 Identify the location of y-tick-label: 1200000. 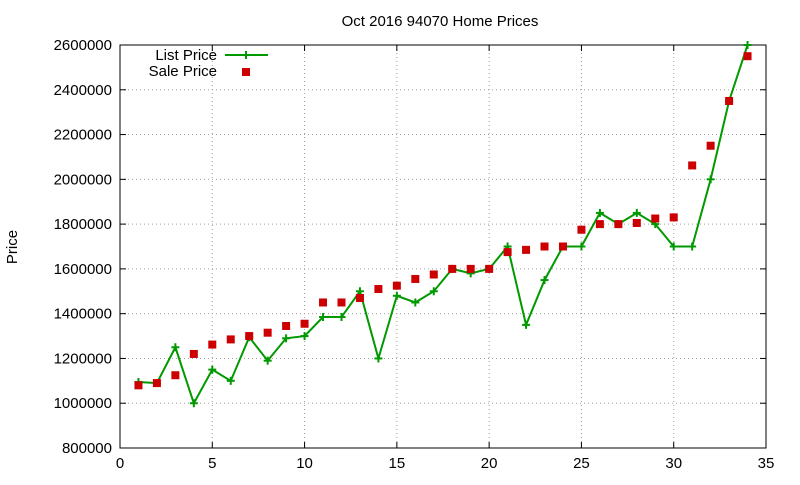
(83, 358).